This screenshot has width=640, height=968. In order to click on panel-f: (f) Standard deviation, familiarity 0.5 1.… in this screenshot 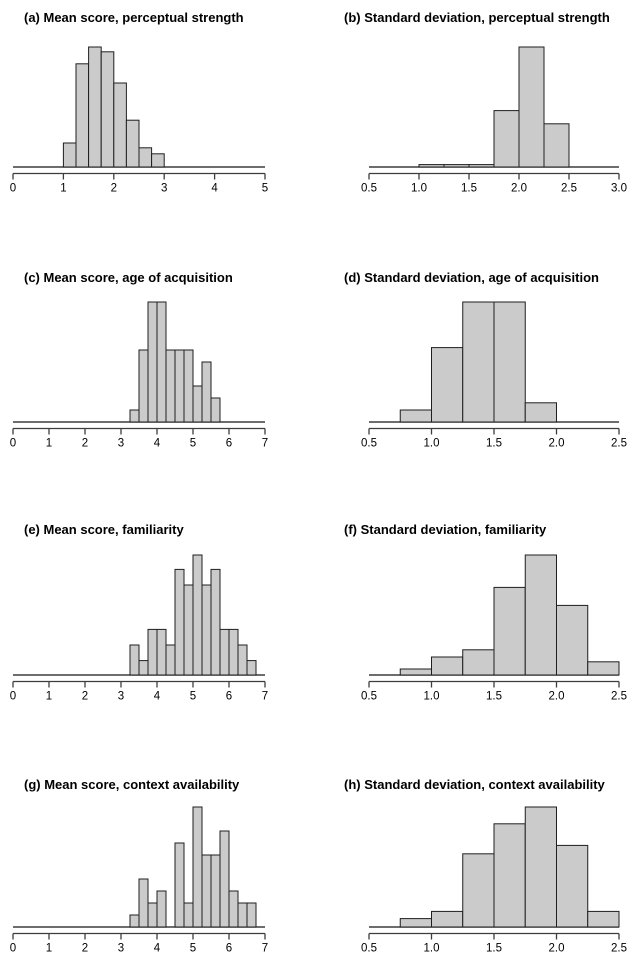, I will do `click(480, 605)`.